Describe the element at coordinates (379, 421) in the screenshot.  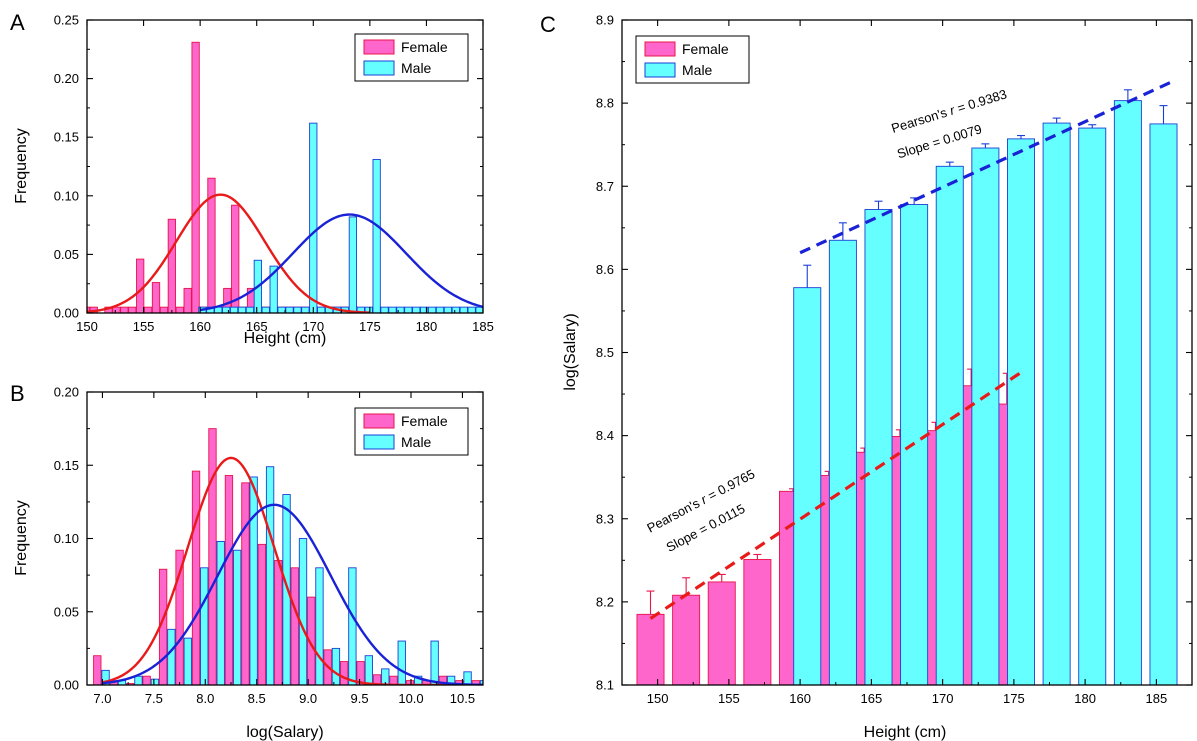
I see `panel-b-legend-swatch-female` at that location.